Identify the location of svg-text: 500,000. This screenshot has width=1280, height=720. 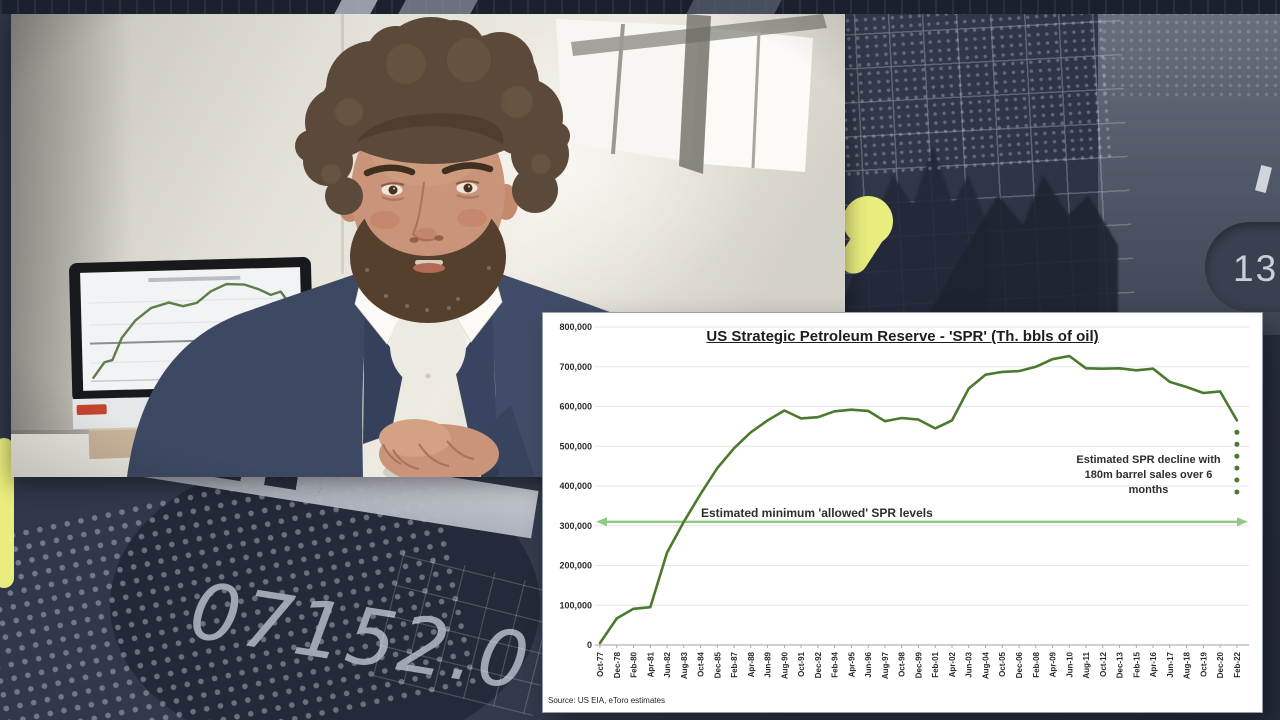
(575, 446).